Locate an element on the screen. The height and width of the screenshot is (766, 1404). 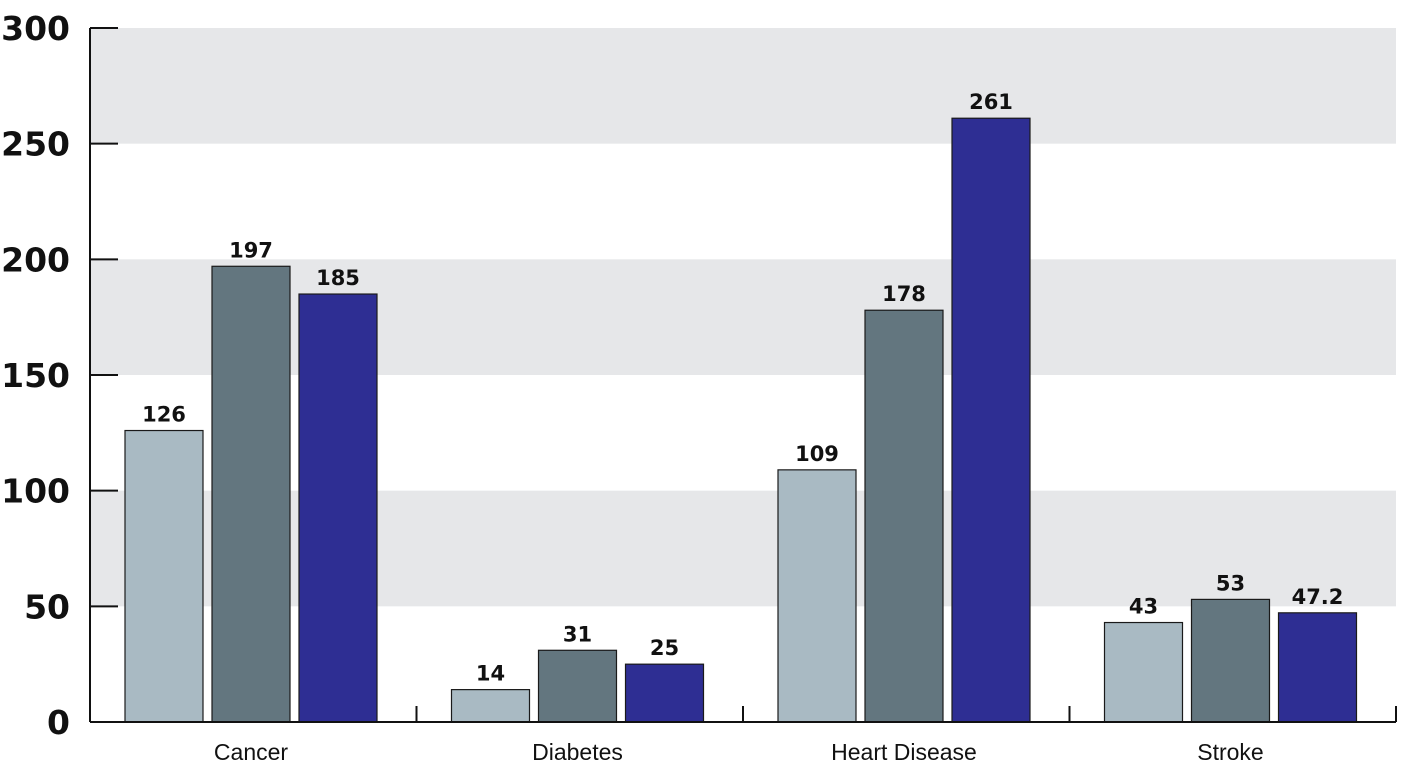
y-tick-label: 0 is located at coordinates (58, 722).